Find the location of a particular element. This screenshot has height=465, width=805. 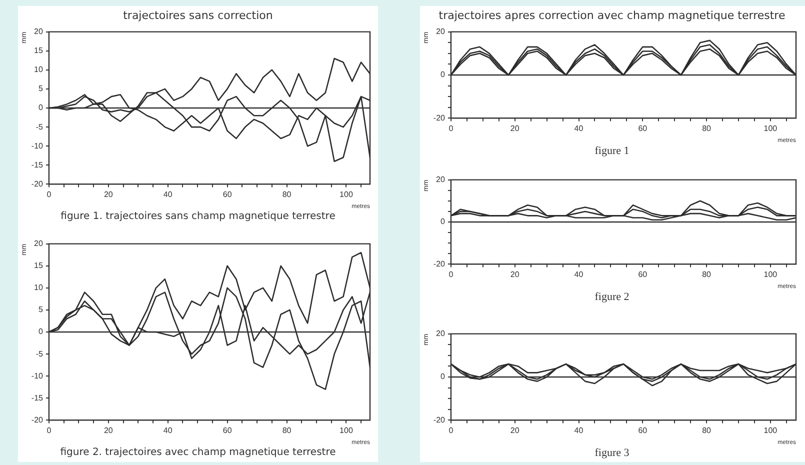

caption: figure 2 is located at coordinates (612, 297).